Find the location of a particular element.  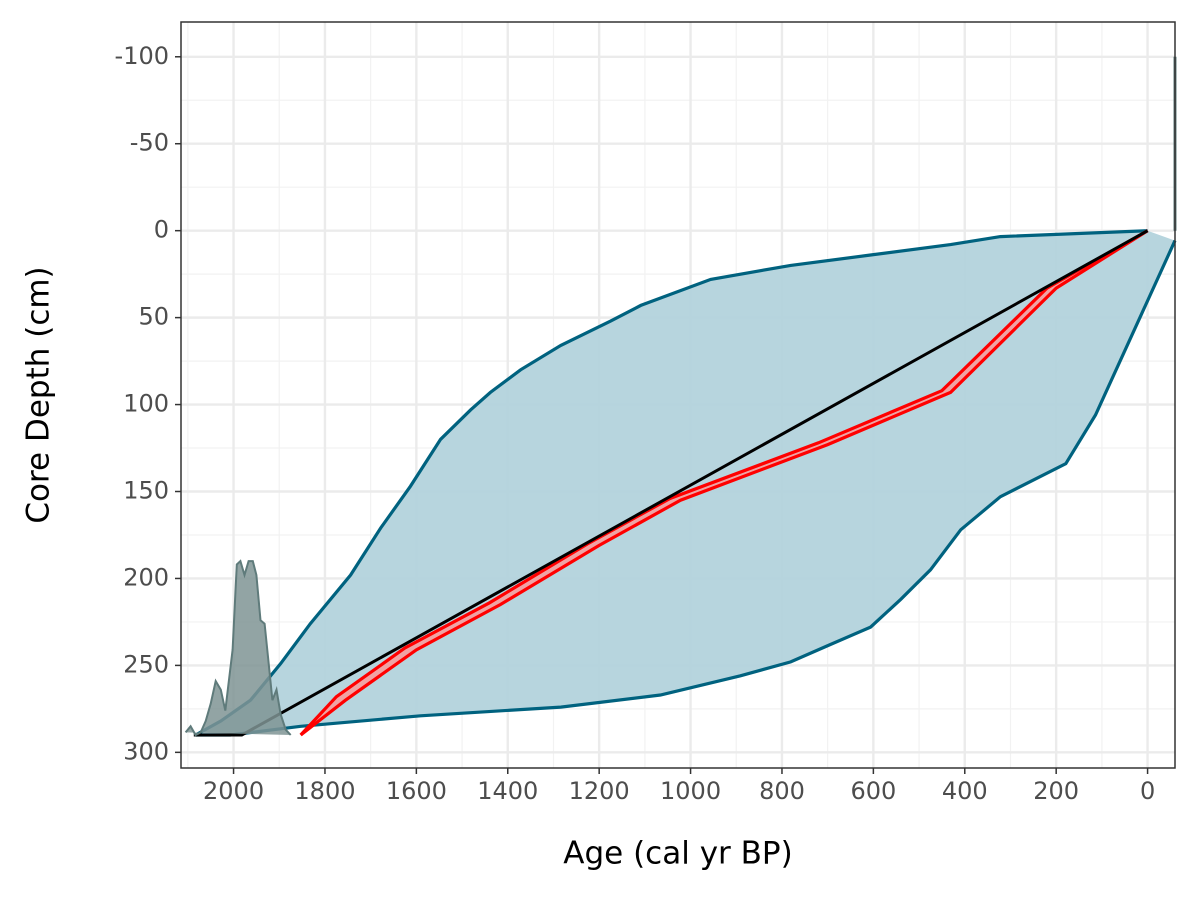

x-tick-label: 200 is located at coordinates (1056, 791).